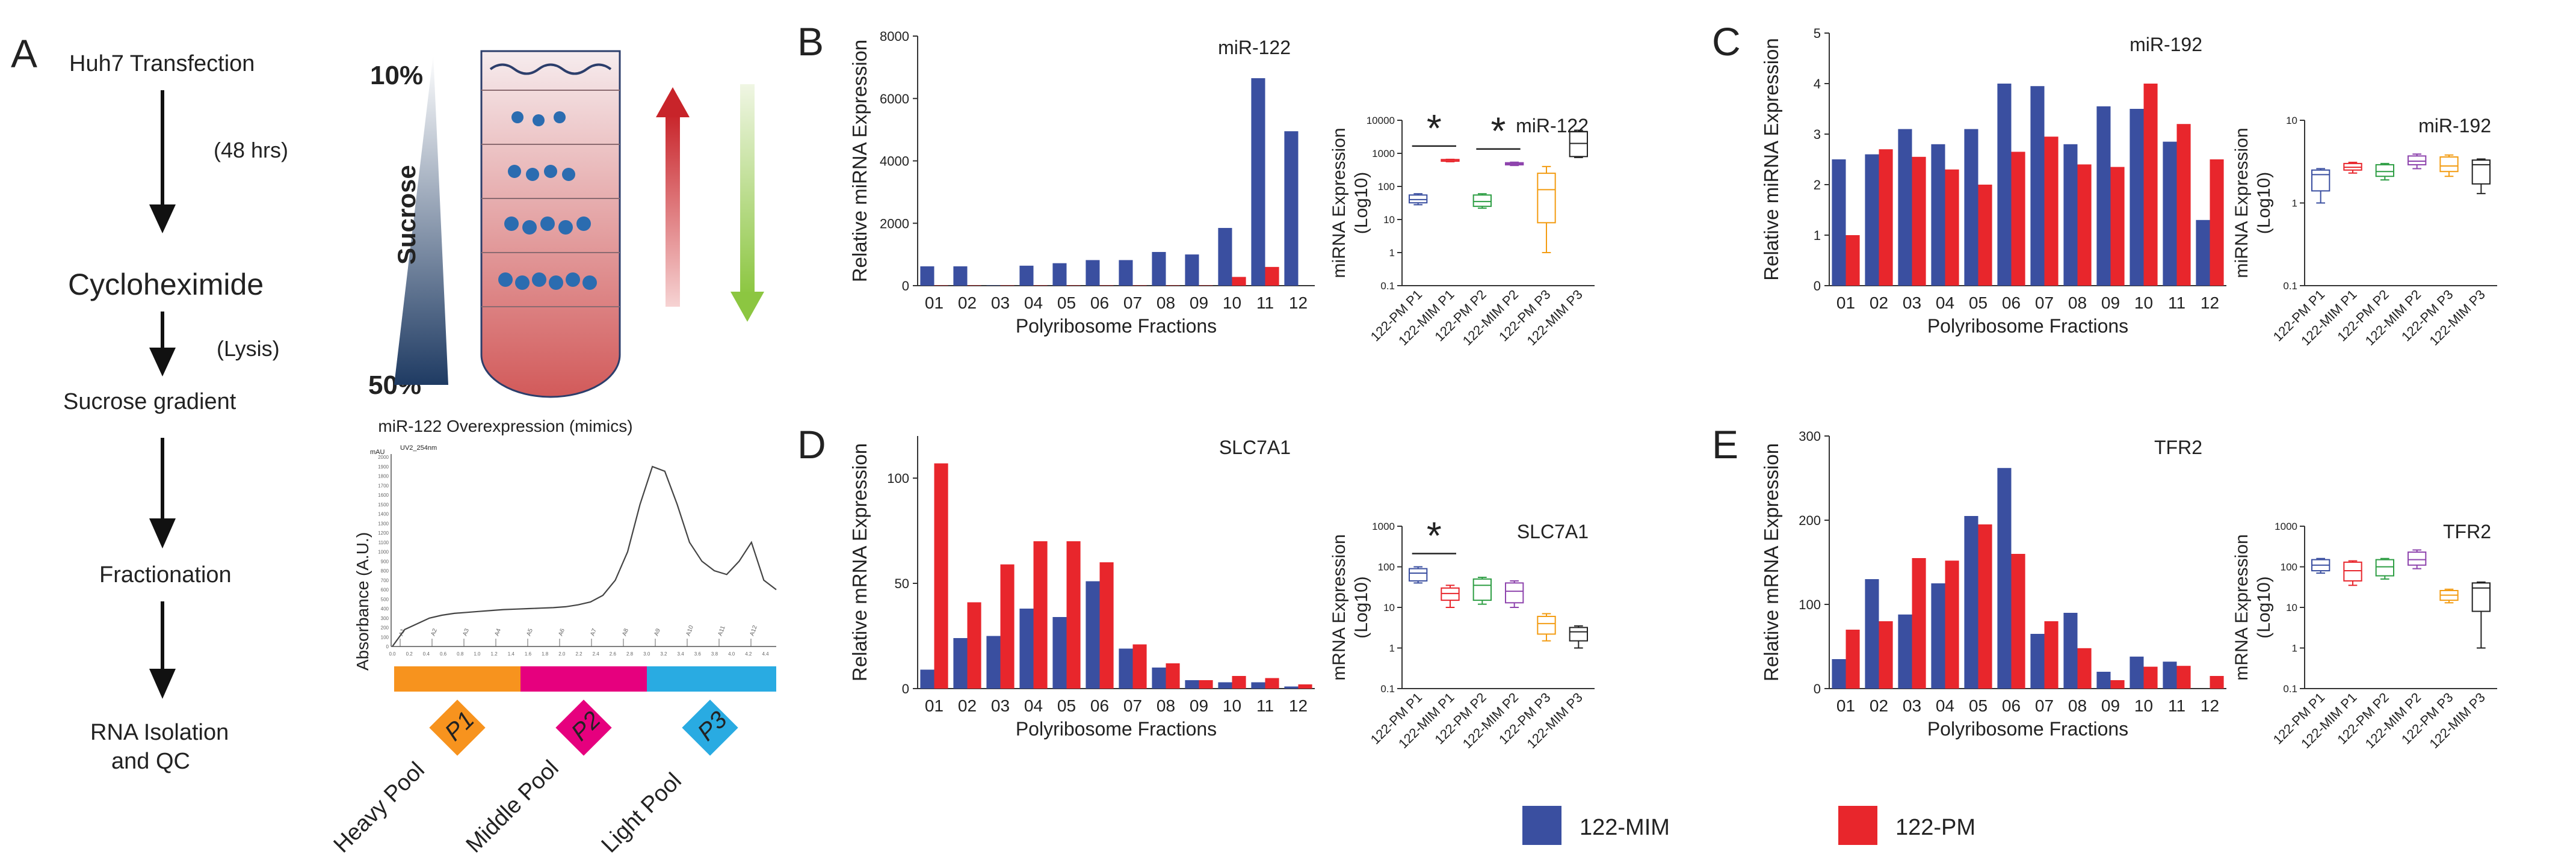  I want to click on box-122-mim-p2, so click(1514, 164).